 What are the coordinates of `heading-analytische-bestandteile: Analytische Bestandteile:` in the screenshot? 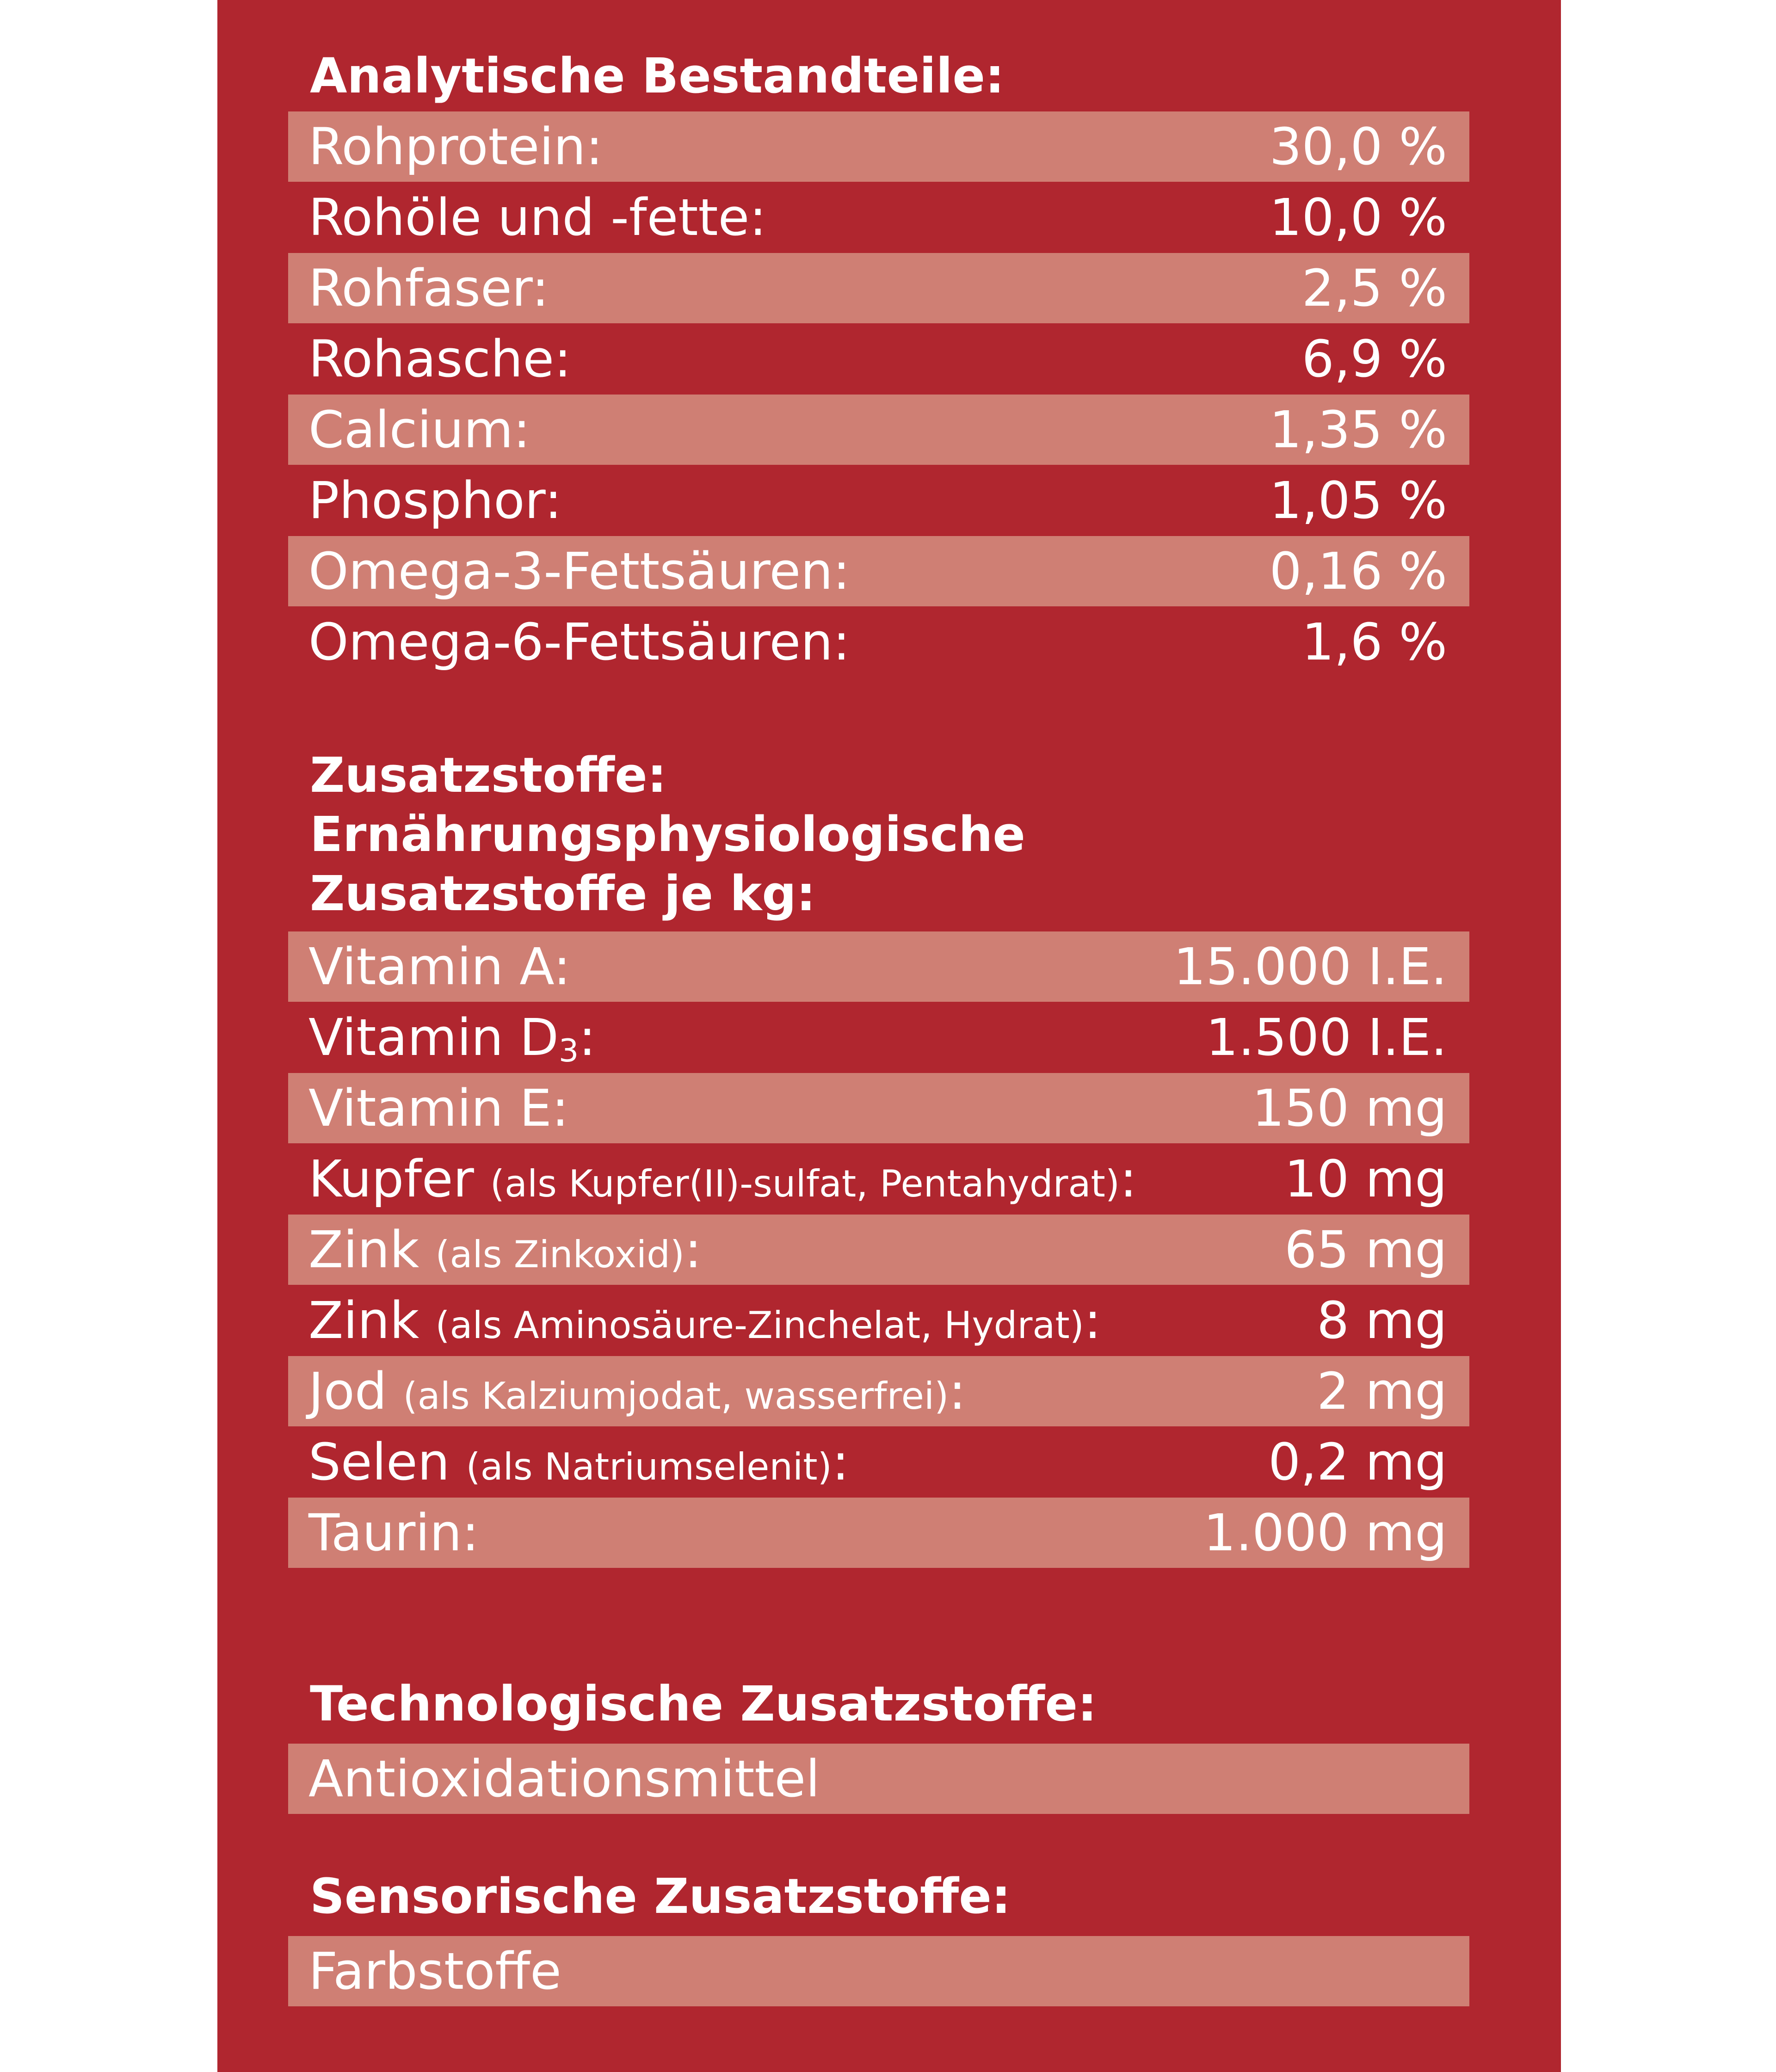 It's located at (657, 76).